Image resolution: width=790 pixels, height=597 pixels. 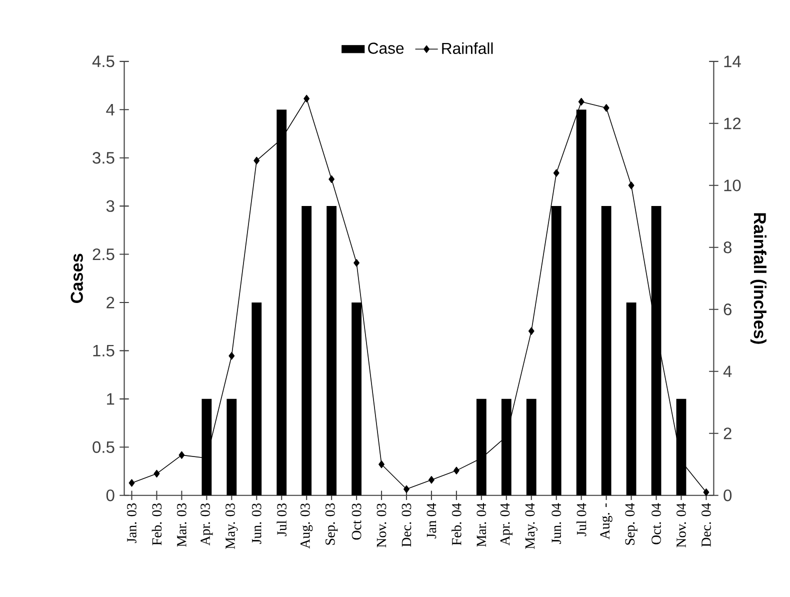 I want to click on x-tick-label: Sep. 03, so click(x=331, y=524).